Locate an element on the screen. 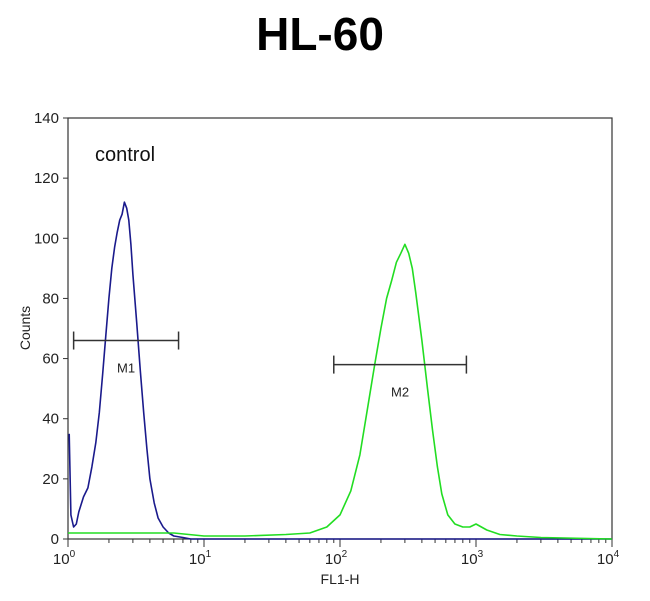  y-tick-label: 140 is located at coordinates (46, 118).